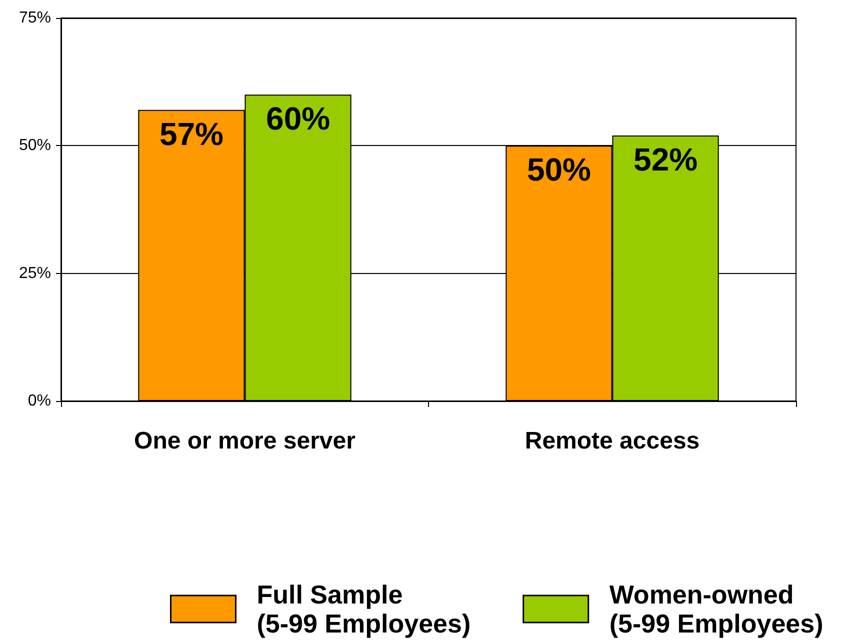 The width and height of the screenshot is (846, 640). I want to click on data-label: 57%, so click(191, 134).